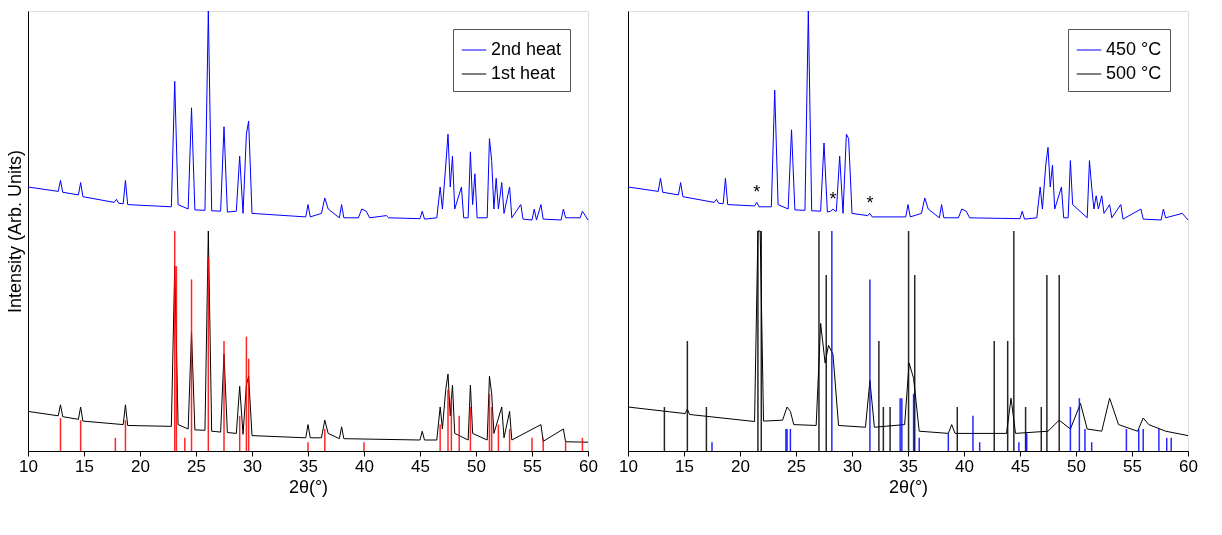 The height and width of the screenshot is (535, 1222). What do you see at coordinates (523, 73) in the screenshot?
I see `legend-label: 1st heat` at bounding box center [523, 73].